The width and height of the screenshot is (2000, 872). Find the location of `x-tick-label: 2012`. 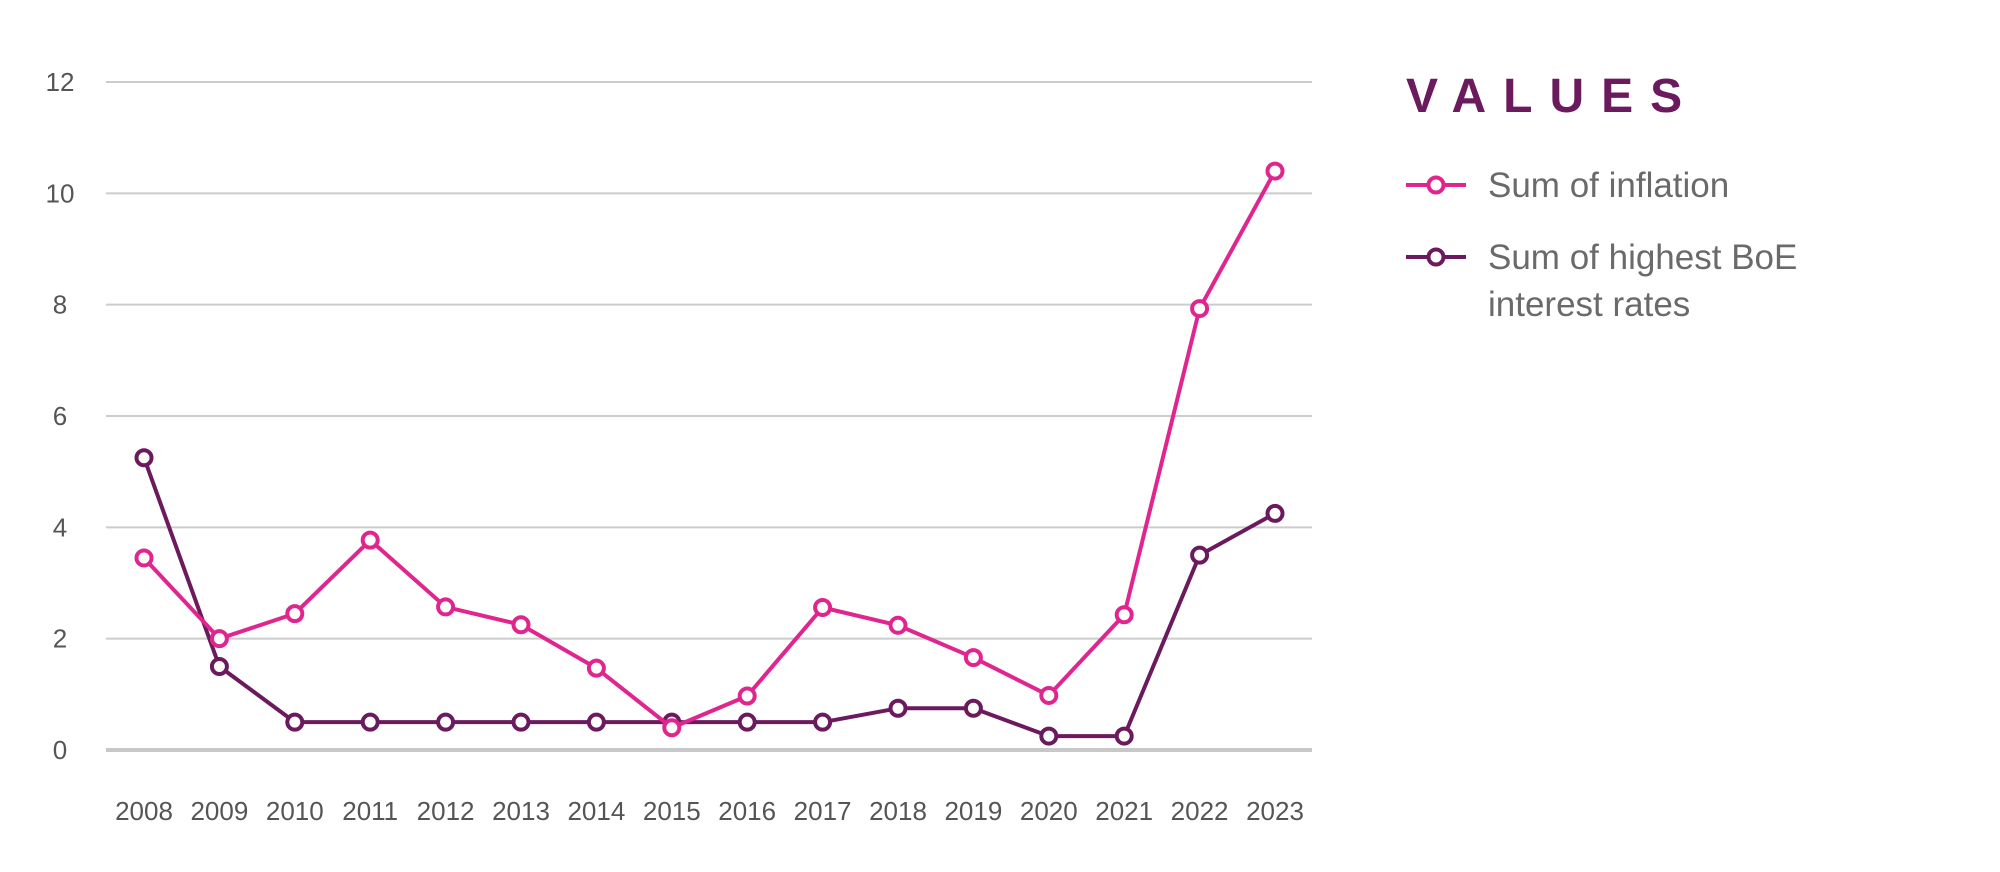

x-tick-label: 2012 is located at coordinates (446, 811).